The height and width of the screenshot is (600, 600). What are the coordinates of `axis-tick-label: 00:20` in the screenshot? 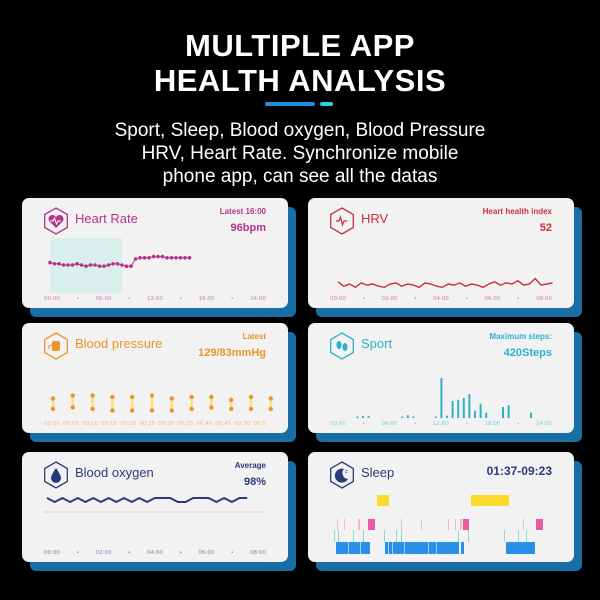 It's located at (128, 424).